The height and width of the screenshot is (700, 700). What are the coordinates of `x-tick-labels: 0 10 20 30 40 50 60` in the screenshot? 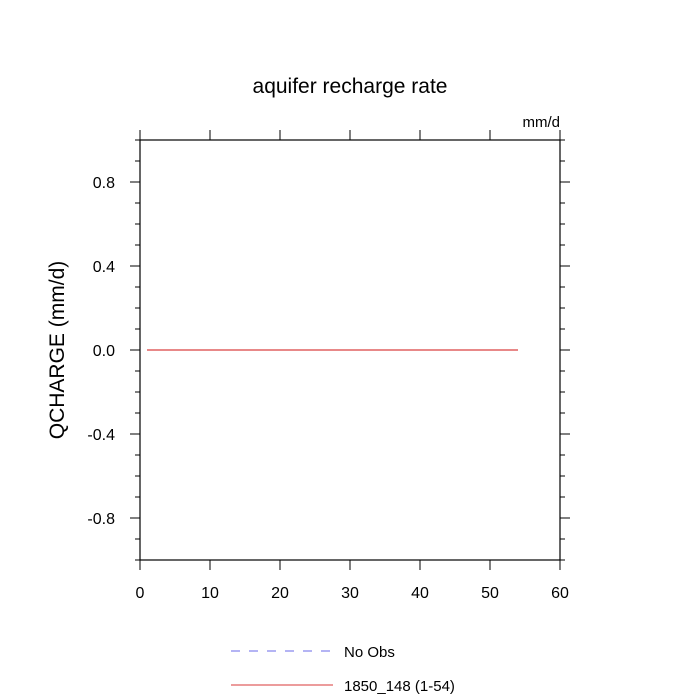 It's located at (352, 593).